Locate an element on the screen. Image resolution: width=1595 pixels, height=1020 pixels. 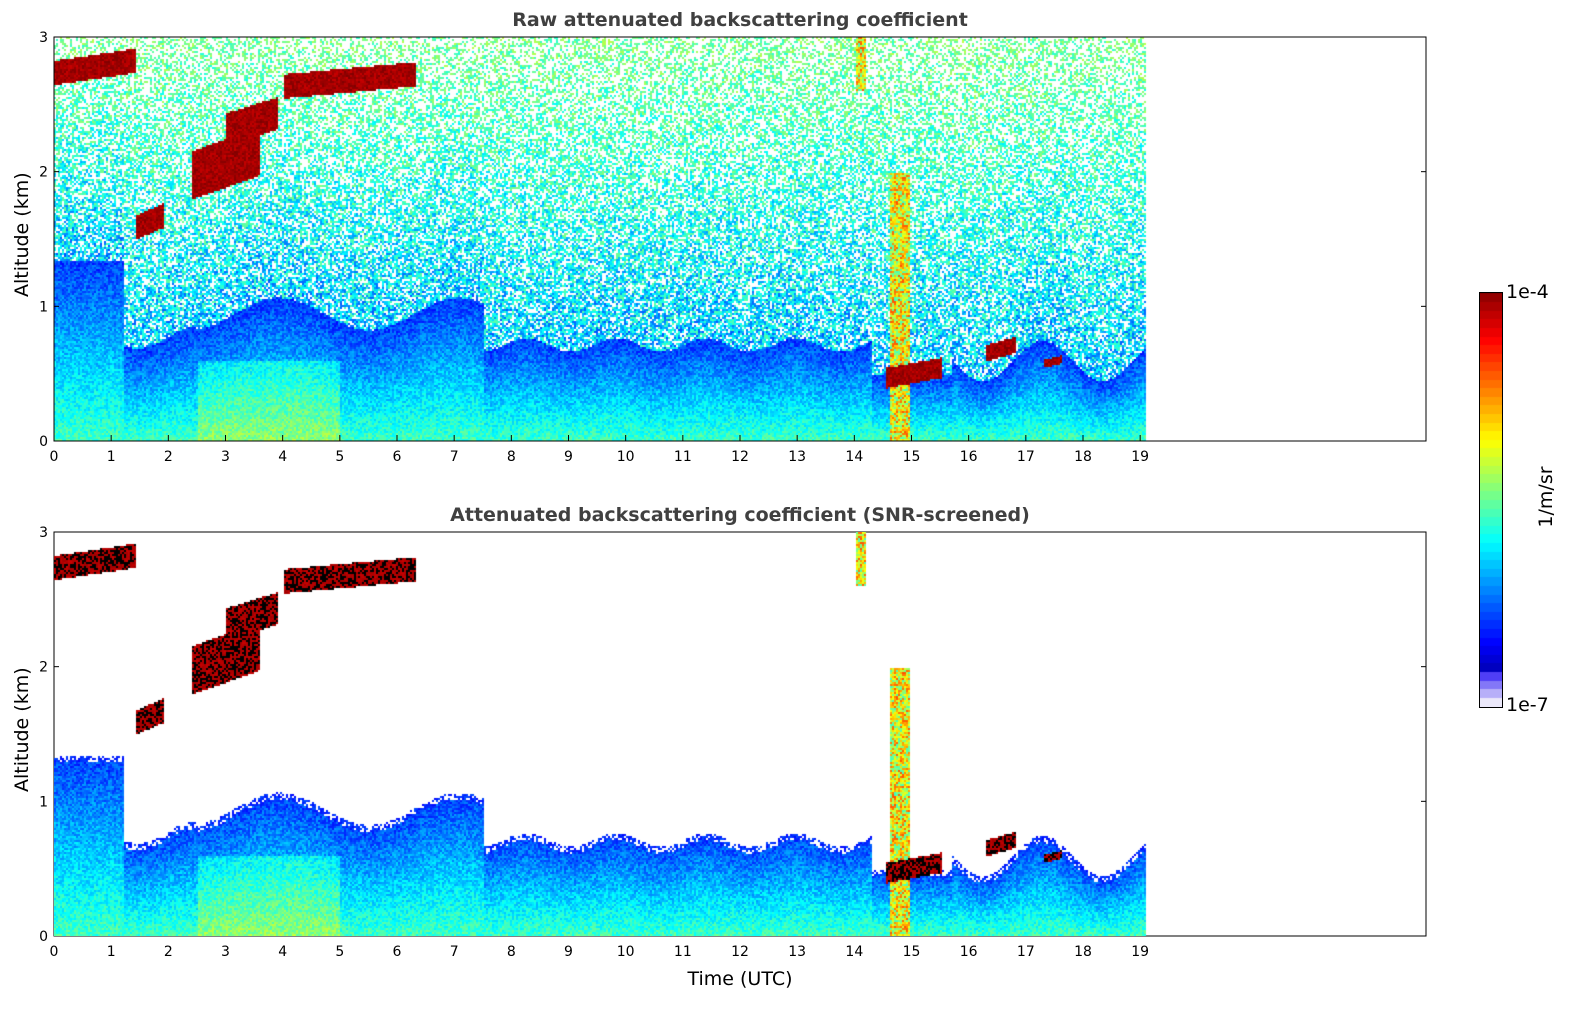
panel-1-ytick-label: 0 is located at coordinates (43, 442).